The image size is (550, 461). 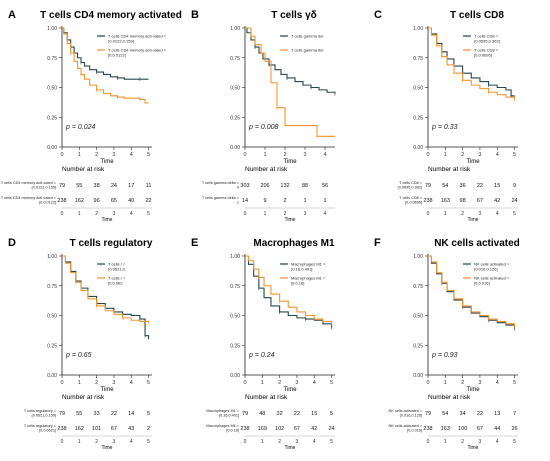 I want to click on risk-value: 303, so click(x=244, y=186).